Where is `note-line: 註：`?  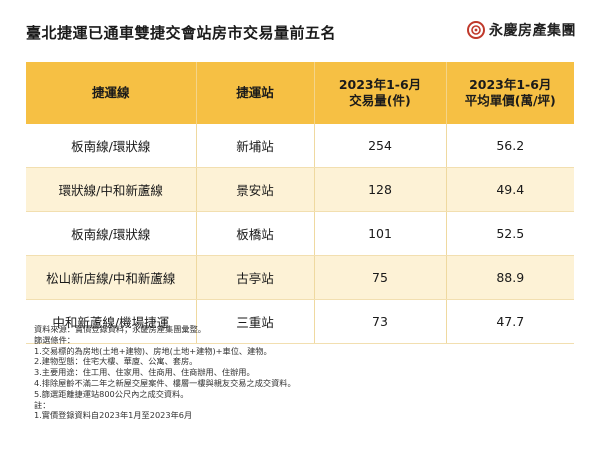 note-line: 註： is located at coordinates (42, 404).